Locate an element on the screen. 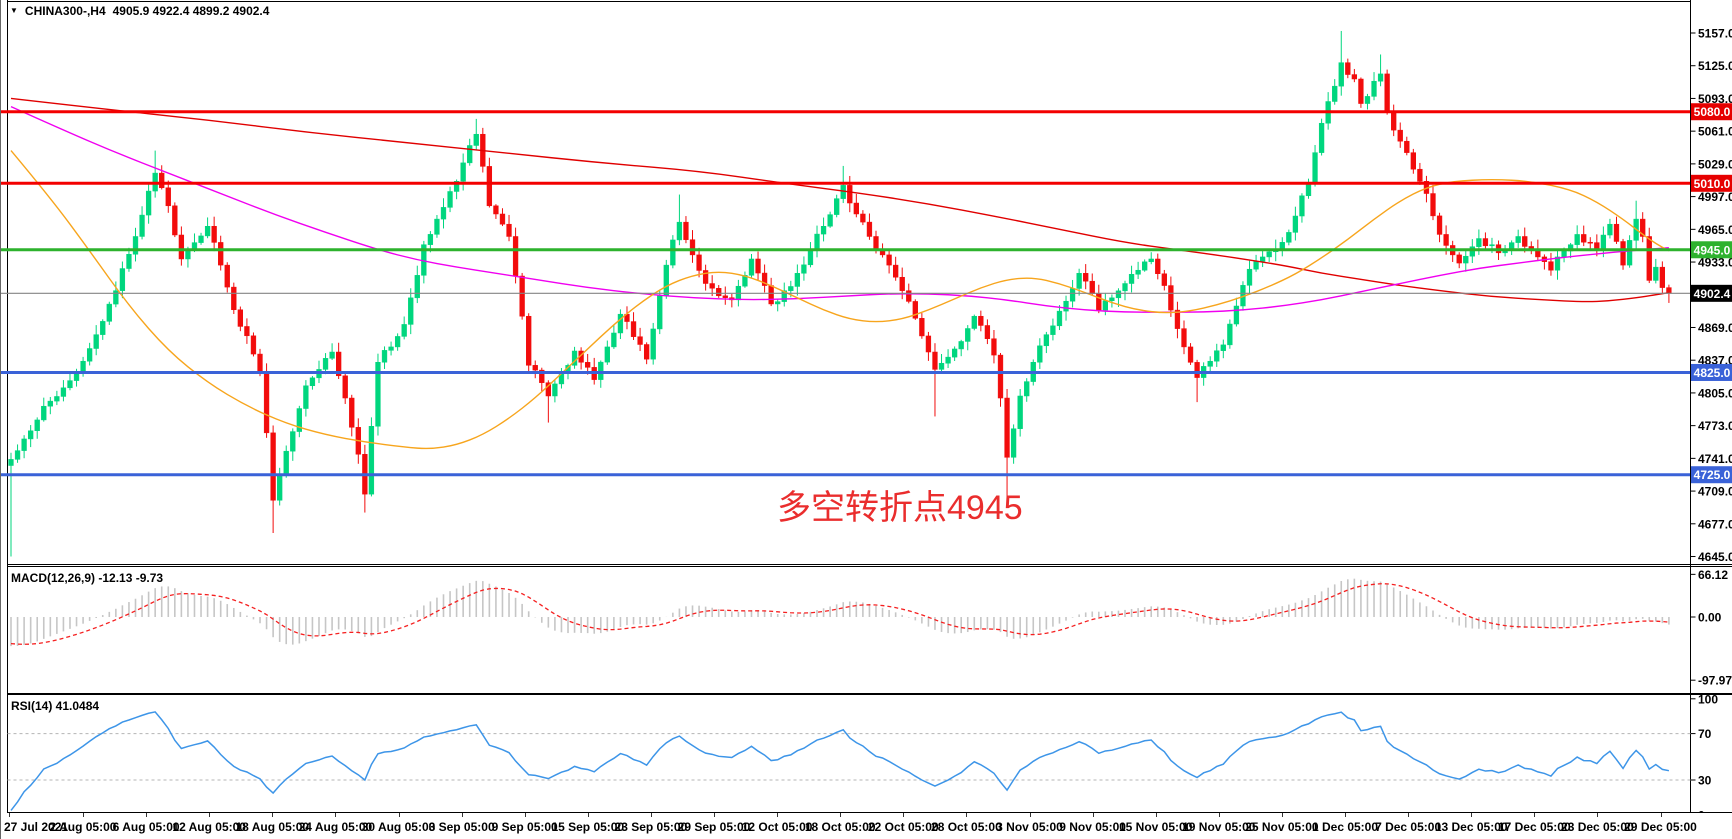  date-label: 24 Aug 05:00 is located at coordinates (335, 827).